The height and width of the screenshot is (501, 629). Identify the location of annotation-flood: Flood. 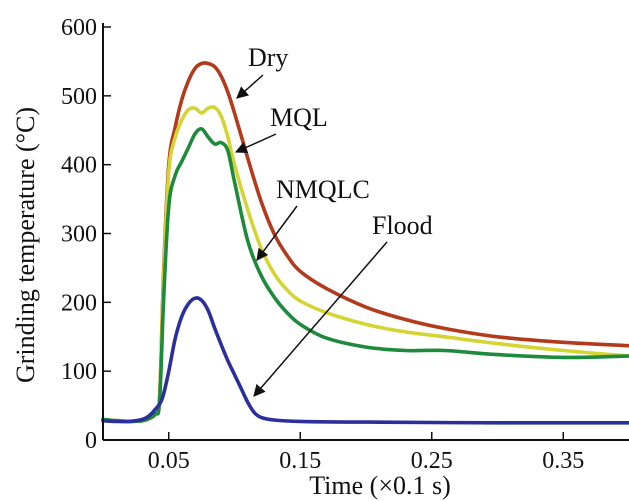
(402, 225).